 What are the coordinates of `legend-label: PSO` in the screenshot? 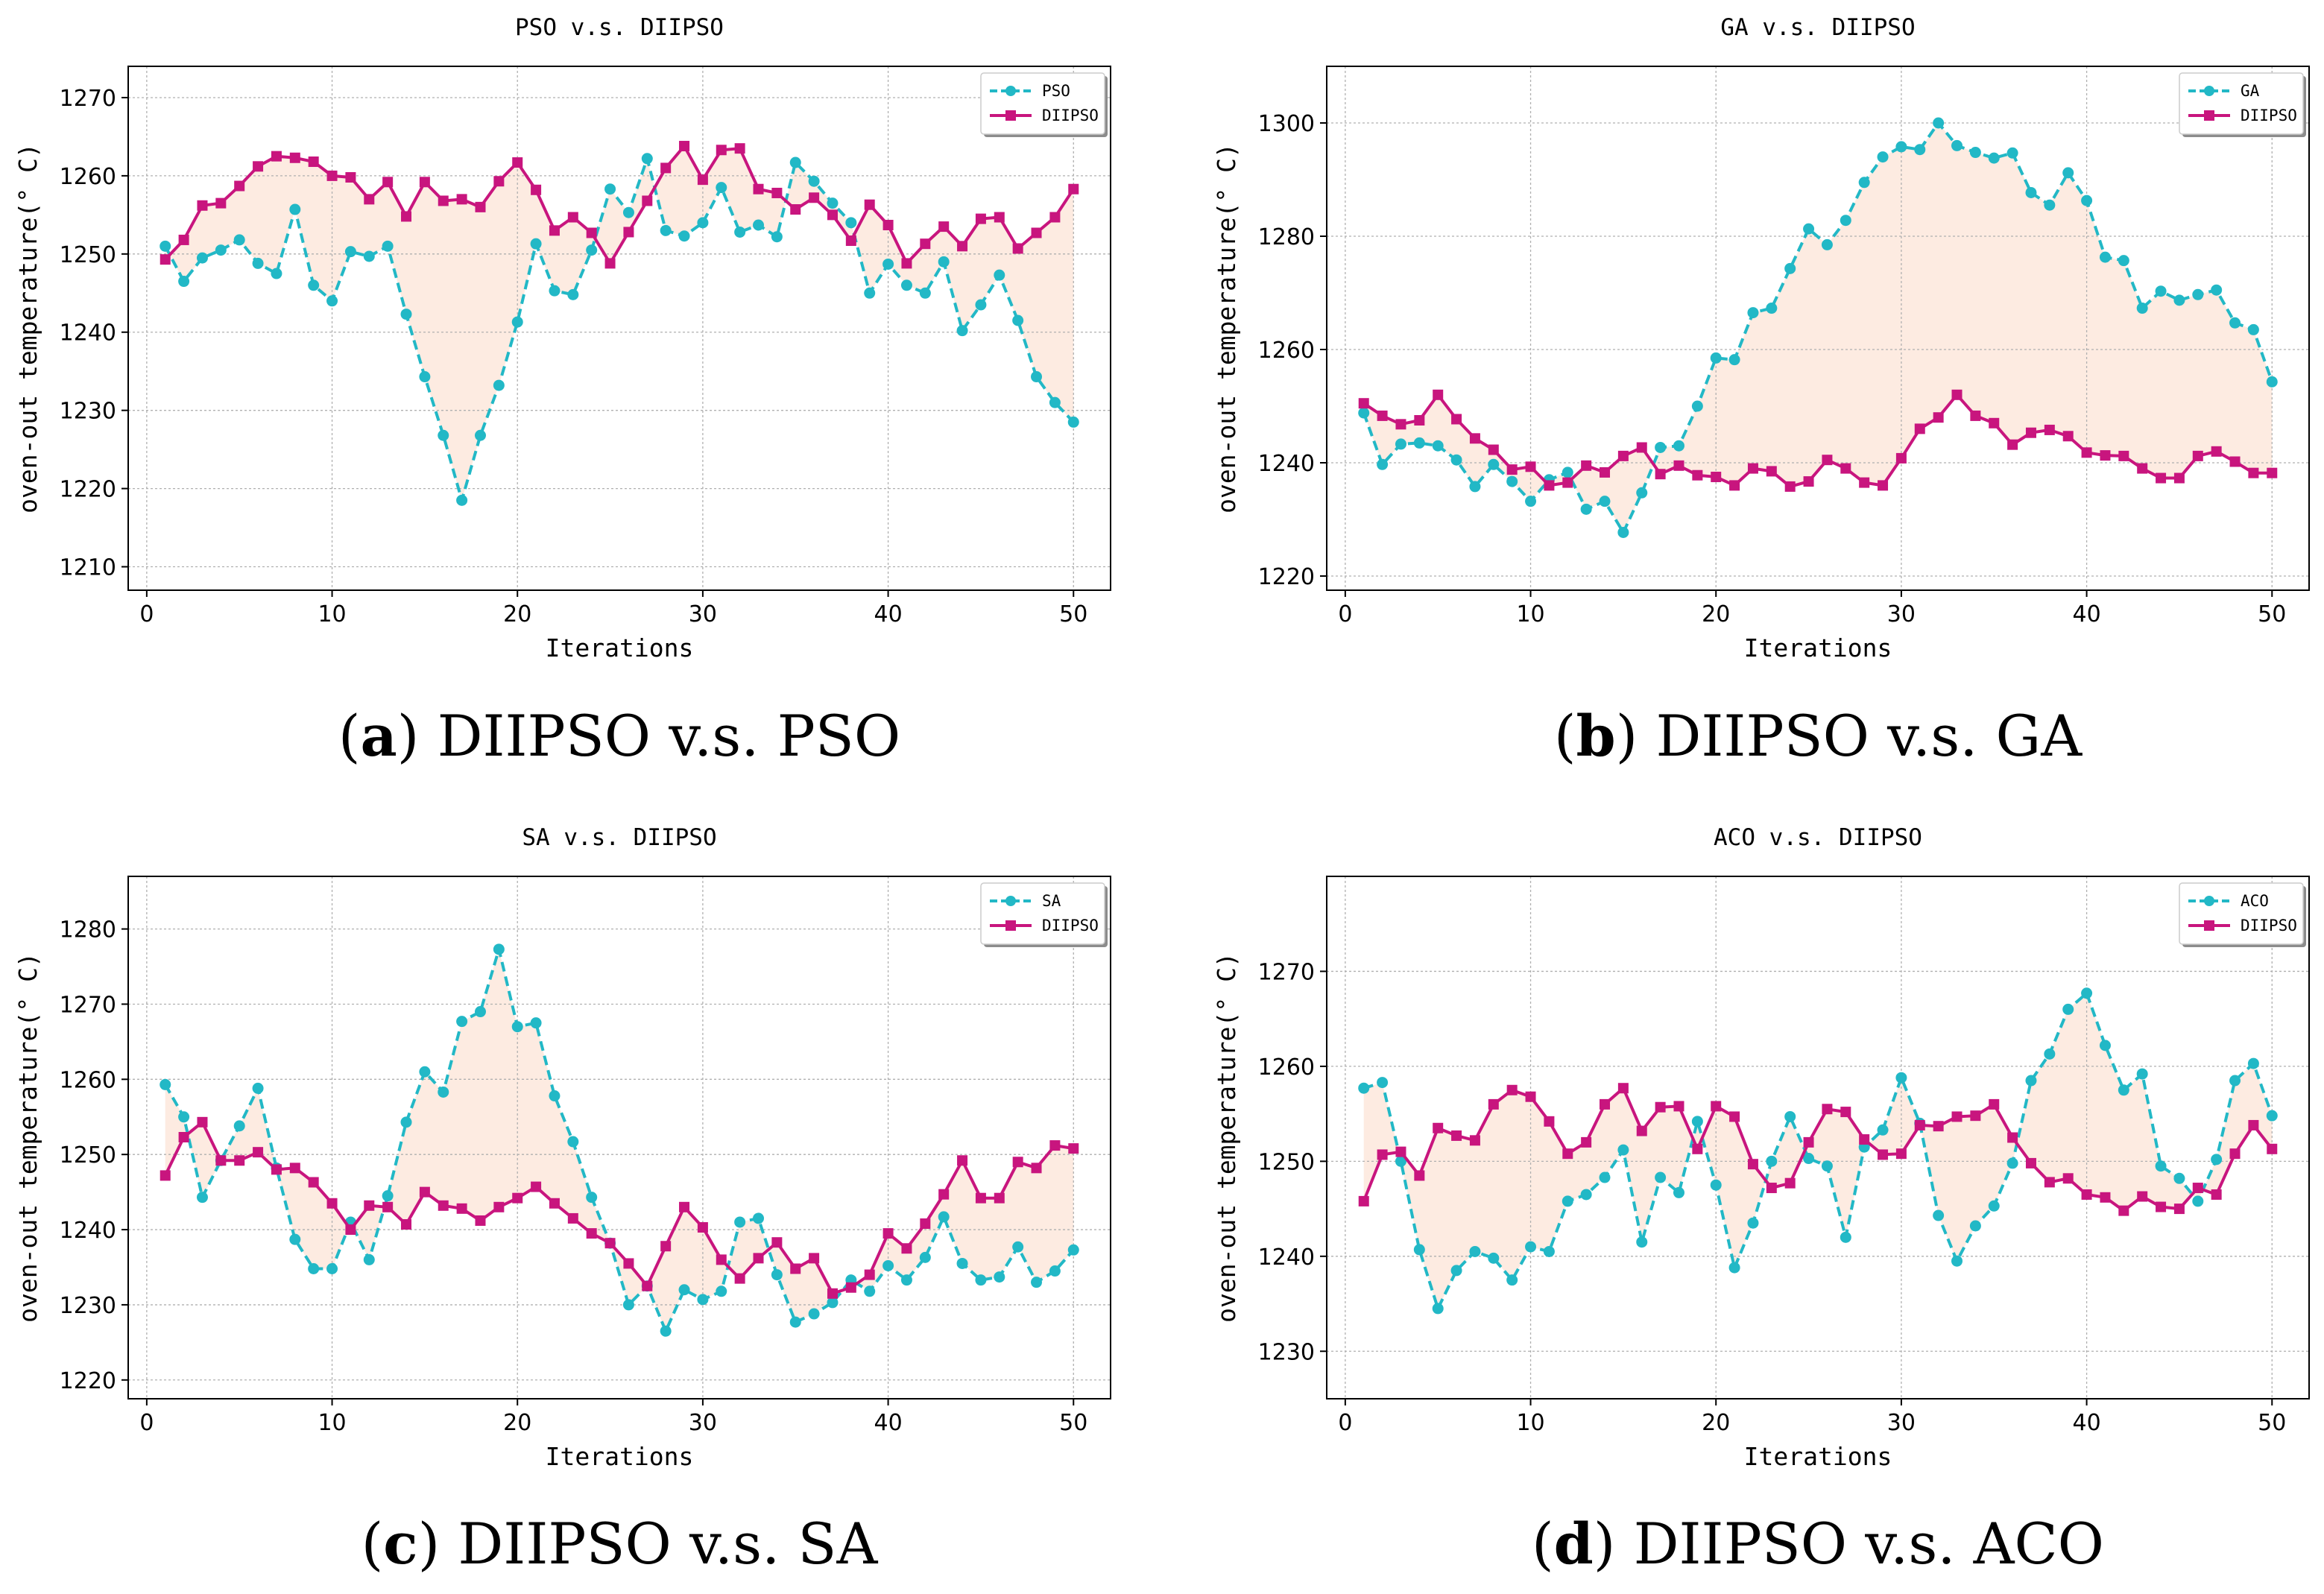 It's located at (1056, 91).